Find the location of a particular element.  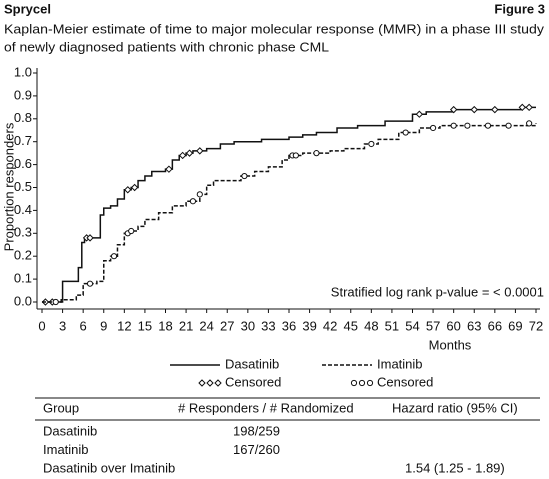

x-tick-label: 27 is located at coordinates (227, 325).